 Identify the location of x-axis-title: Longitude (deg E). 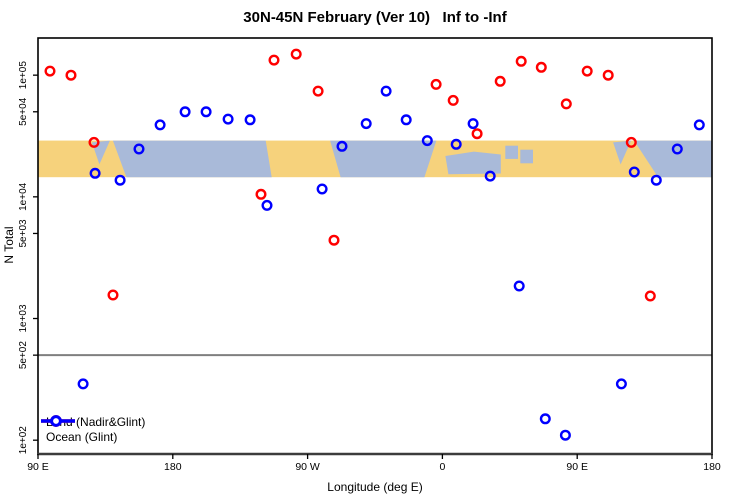
(375, 487).